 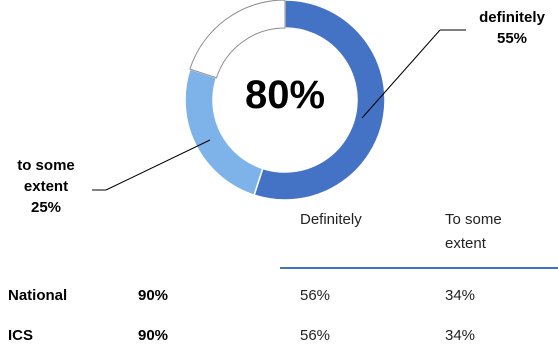 I want to click on callout-definitely-value: 55%, so click(x=512, y=38).